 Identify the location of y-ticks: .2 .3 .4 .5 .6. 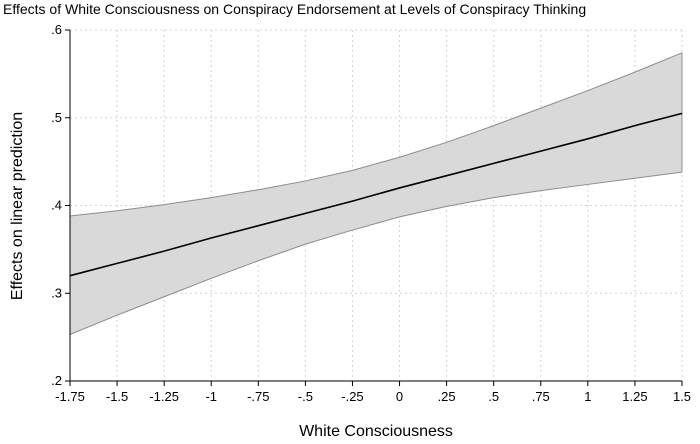
(60, 205).